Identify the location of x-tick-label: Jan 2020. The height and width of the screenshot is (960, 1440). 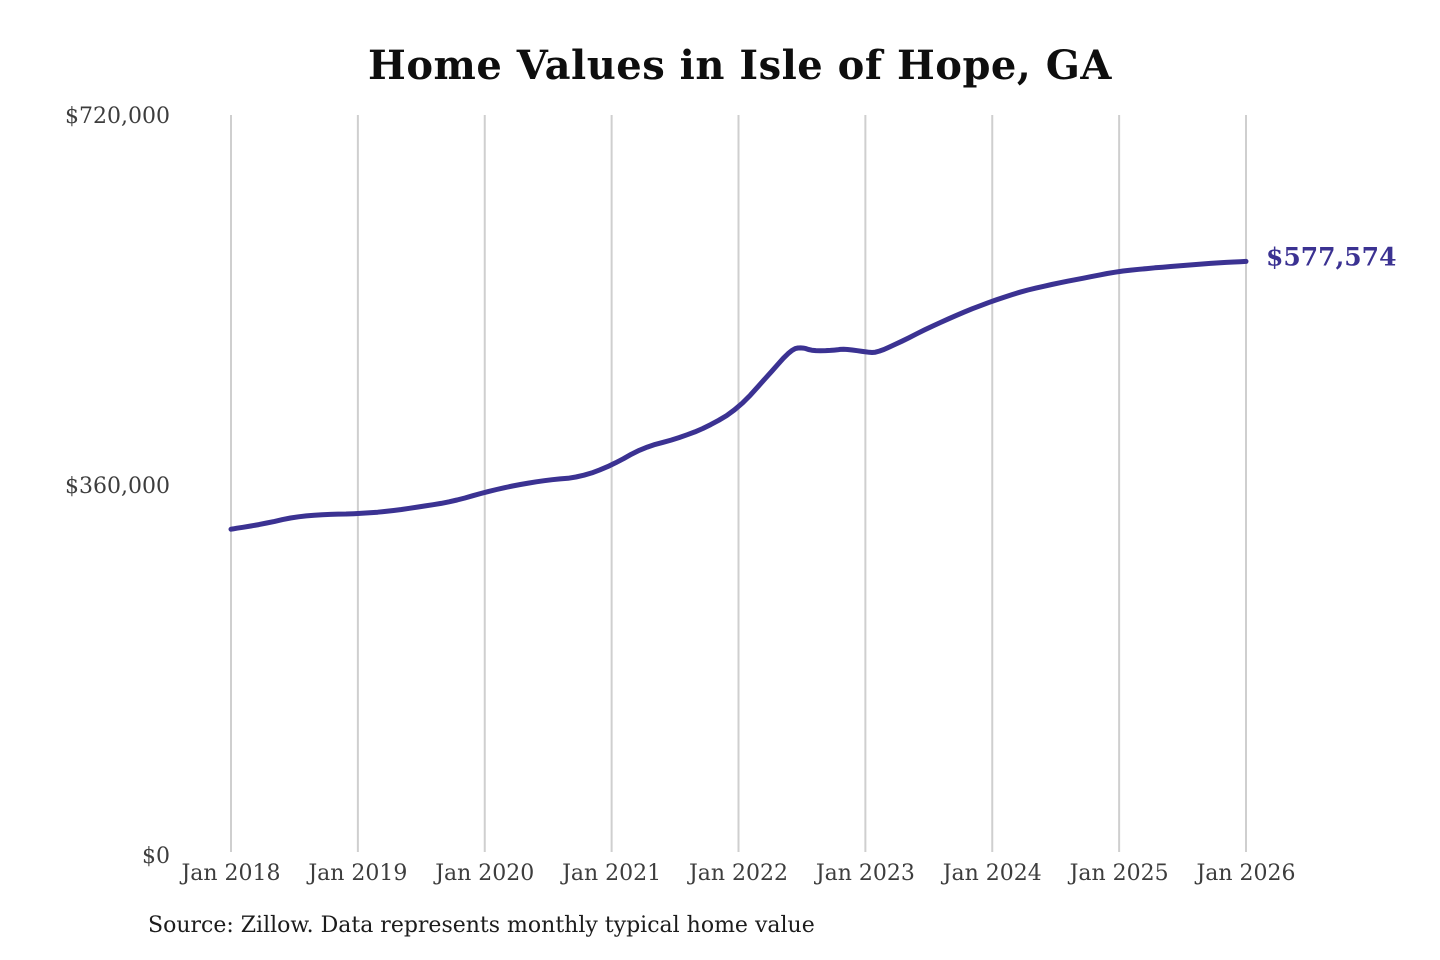
(483, 873).